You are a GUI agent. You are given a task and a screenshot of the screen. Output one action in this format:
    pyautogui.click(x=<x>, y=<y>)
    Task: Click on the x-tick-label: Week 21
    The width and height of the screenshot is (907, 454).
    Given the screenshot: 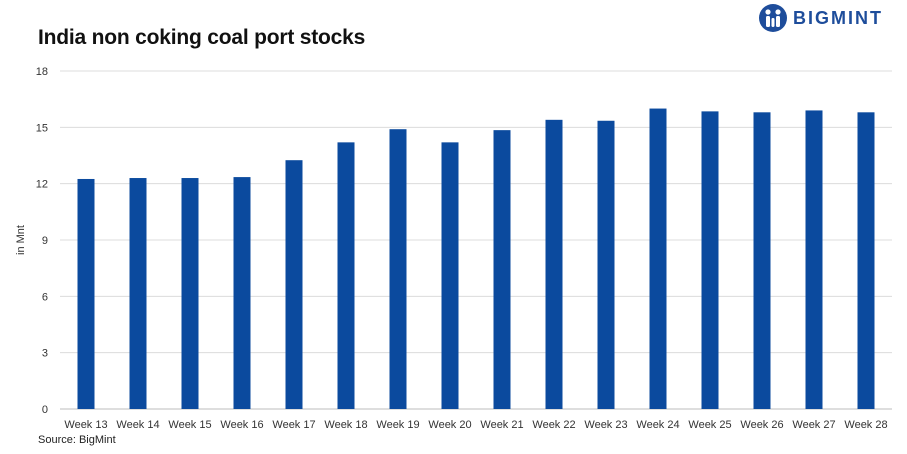 What is the action you would take?
    pyautogui.click(x=501, y=425)
    